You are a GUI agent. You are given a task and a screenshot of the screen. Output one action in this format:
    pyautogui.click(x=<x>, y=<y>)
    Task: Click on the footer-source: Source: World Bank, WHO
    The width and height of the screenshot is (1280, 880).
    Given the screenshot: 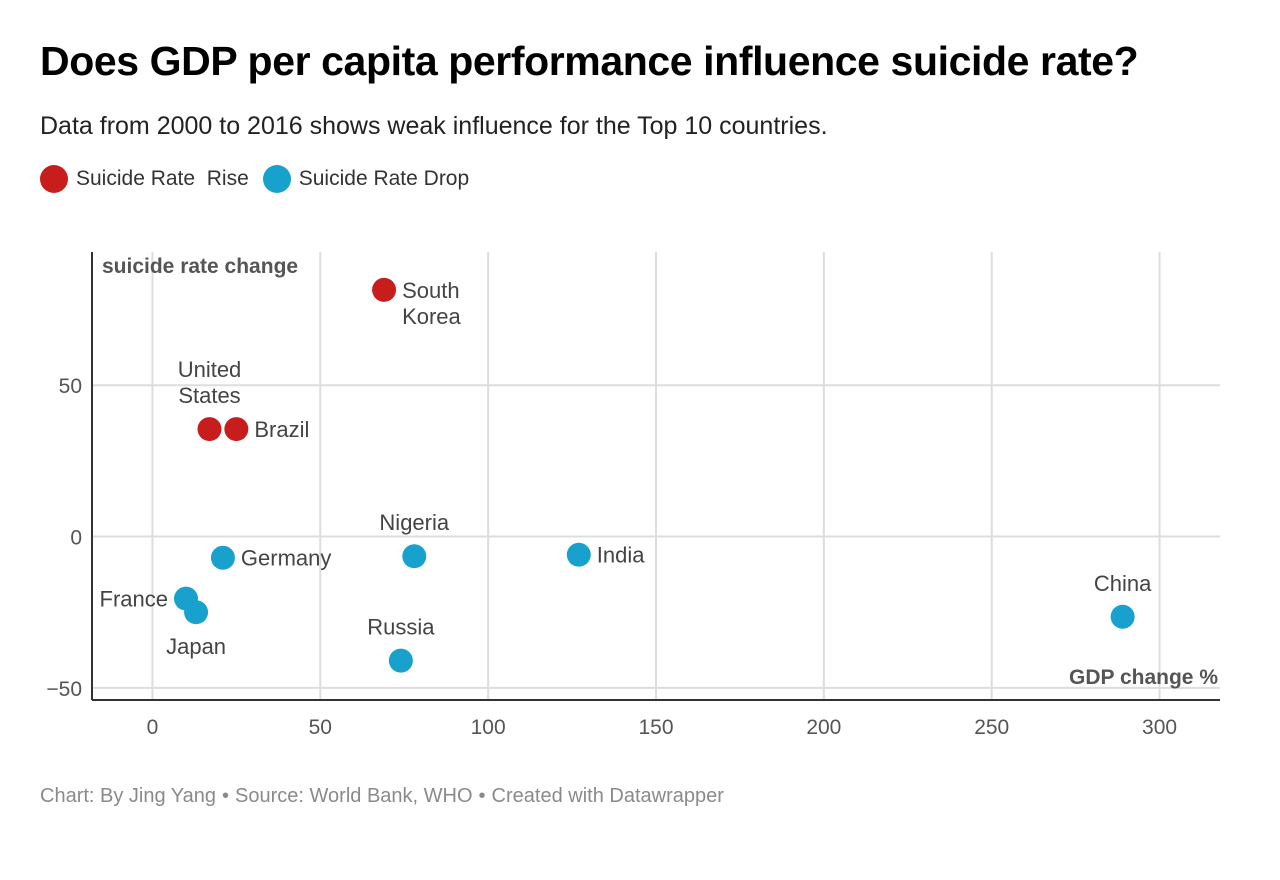 What is the action you would take?
    pyautogui.click(x=354, y=796)
    